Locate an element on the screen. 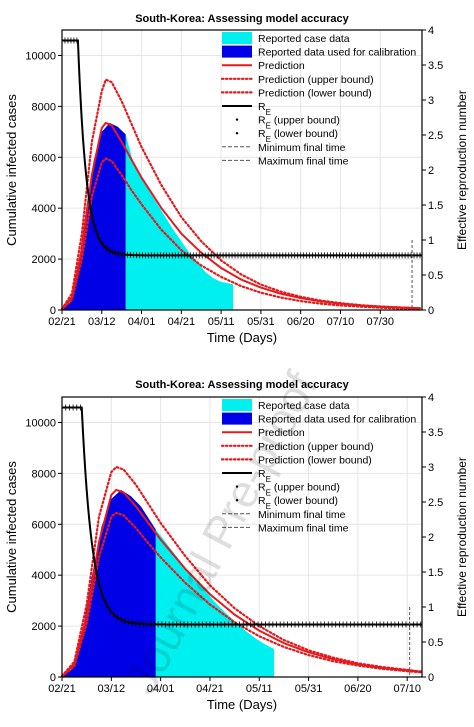  calibration-data-area is located at coordinates (94, 216).